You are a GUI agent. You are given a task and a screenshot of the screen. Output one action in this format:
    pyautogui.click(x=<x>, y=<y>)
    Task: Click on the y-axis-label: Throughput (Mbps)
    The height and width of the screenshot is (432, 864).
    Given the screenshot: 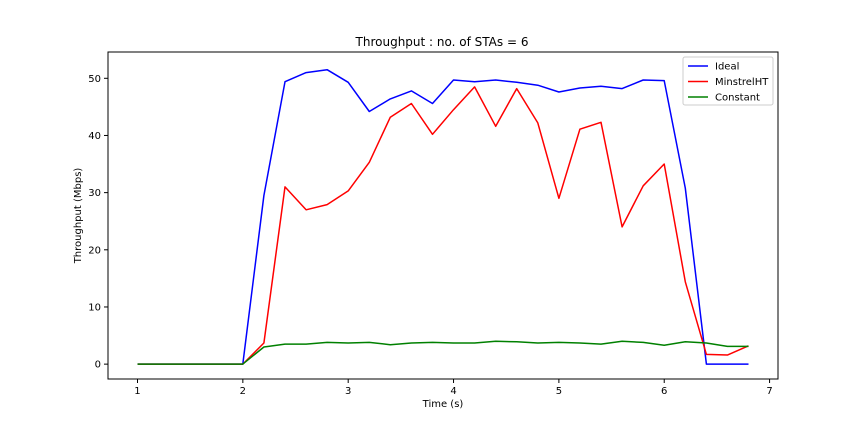 What is the action you would take?
    pyautogui.click(x=78, y=216)
    